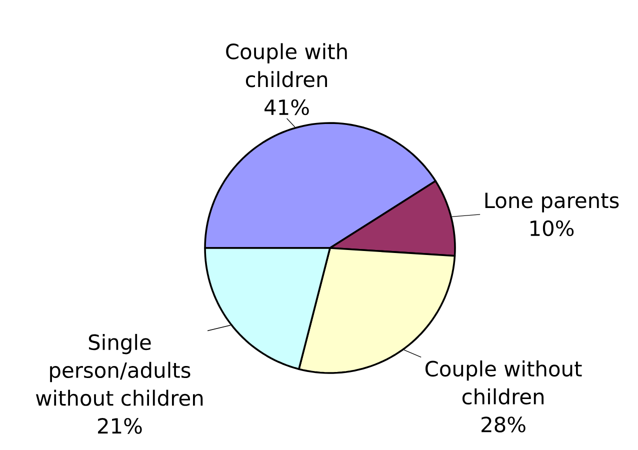 Image resolution: width=638 pixels, height=450 pixels. What do you see at coordinates (503, 382) in the screenshot?
I see `slice-label: Couple without children` at bounding box center [503, 382].